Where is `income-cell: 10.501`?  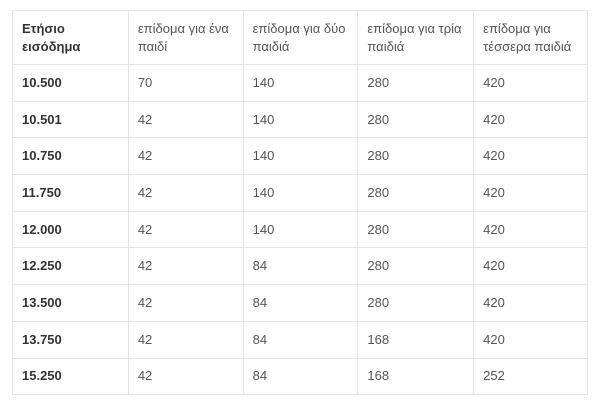
income-cell: 10.501 is located at coordinates (70, 119).